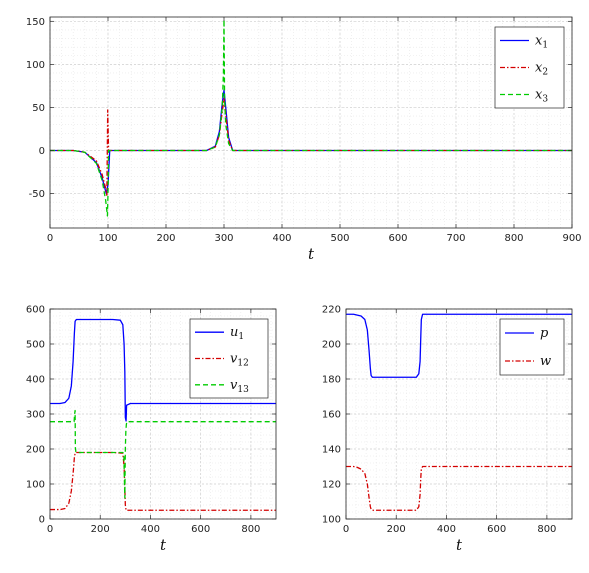 The height and width of the screenshot is (573, 589). Describe the element at coordinates (35, 22) in the screenshot. I see `y-tick-label: 150` at that location.